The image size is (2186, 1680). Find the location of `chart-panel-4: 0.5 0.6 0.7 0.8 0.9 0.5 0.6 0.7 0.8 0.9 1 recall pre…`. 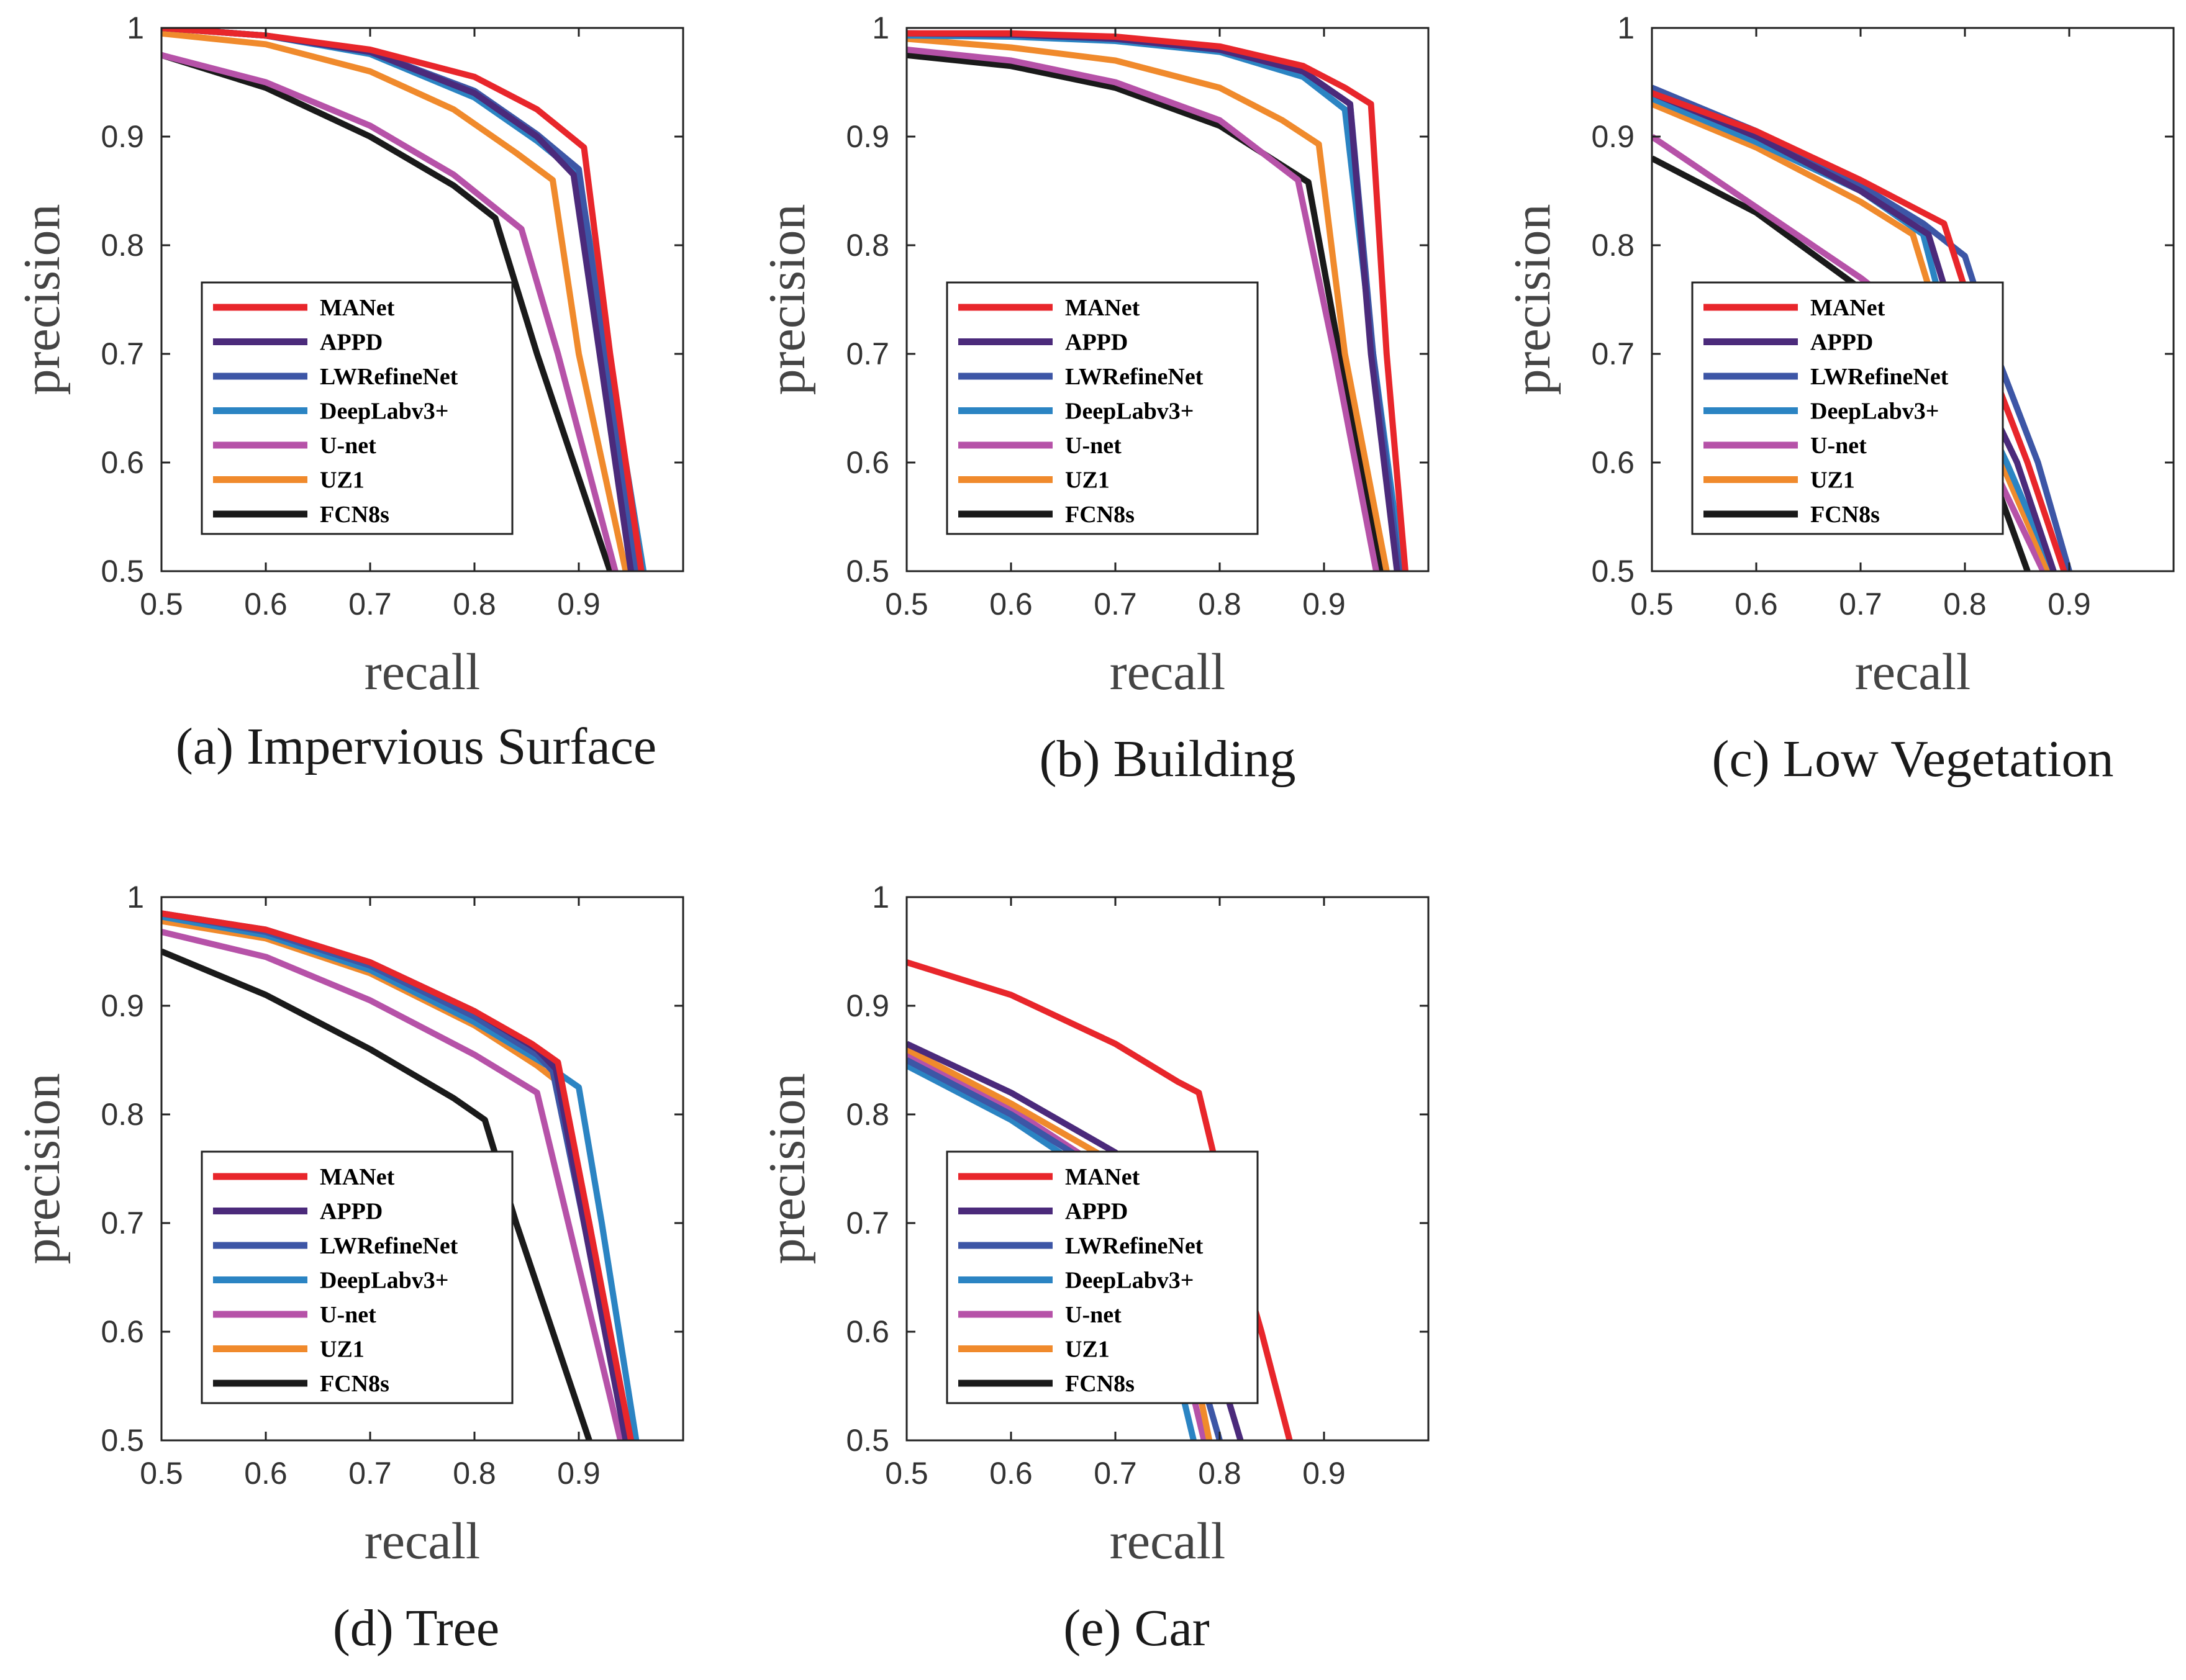

chart-panel-4: 0.5 0.6 0.7 0.8 0.9 0.5 0.6 0.7 0.8 0.9 1 recall pre… is located at coordinates (348, 1269).